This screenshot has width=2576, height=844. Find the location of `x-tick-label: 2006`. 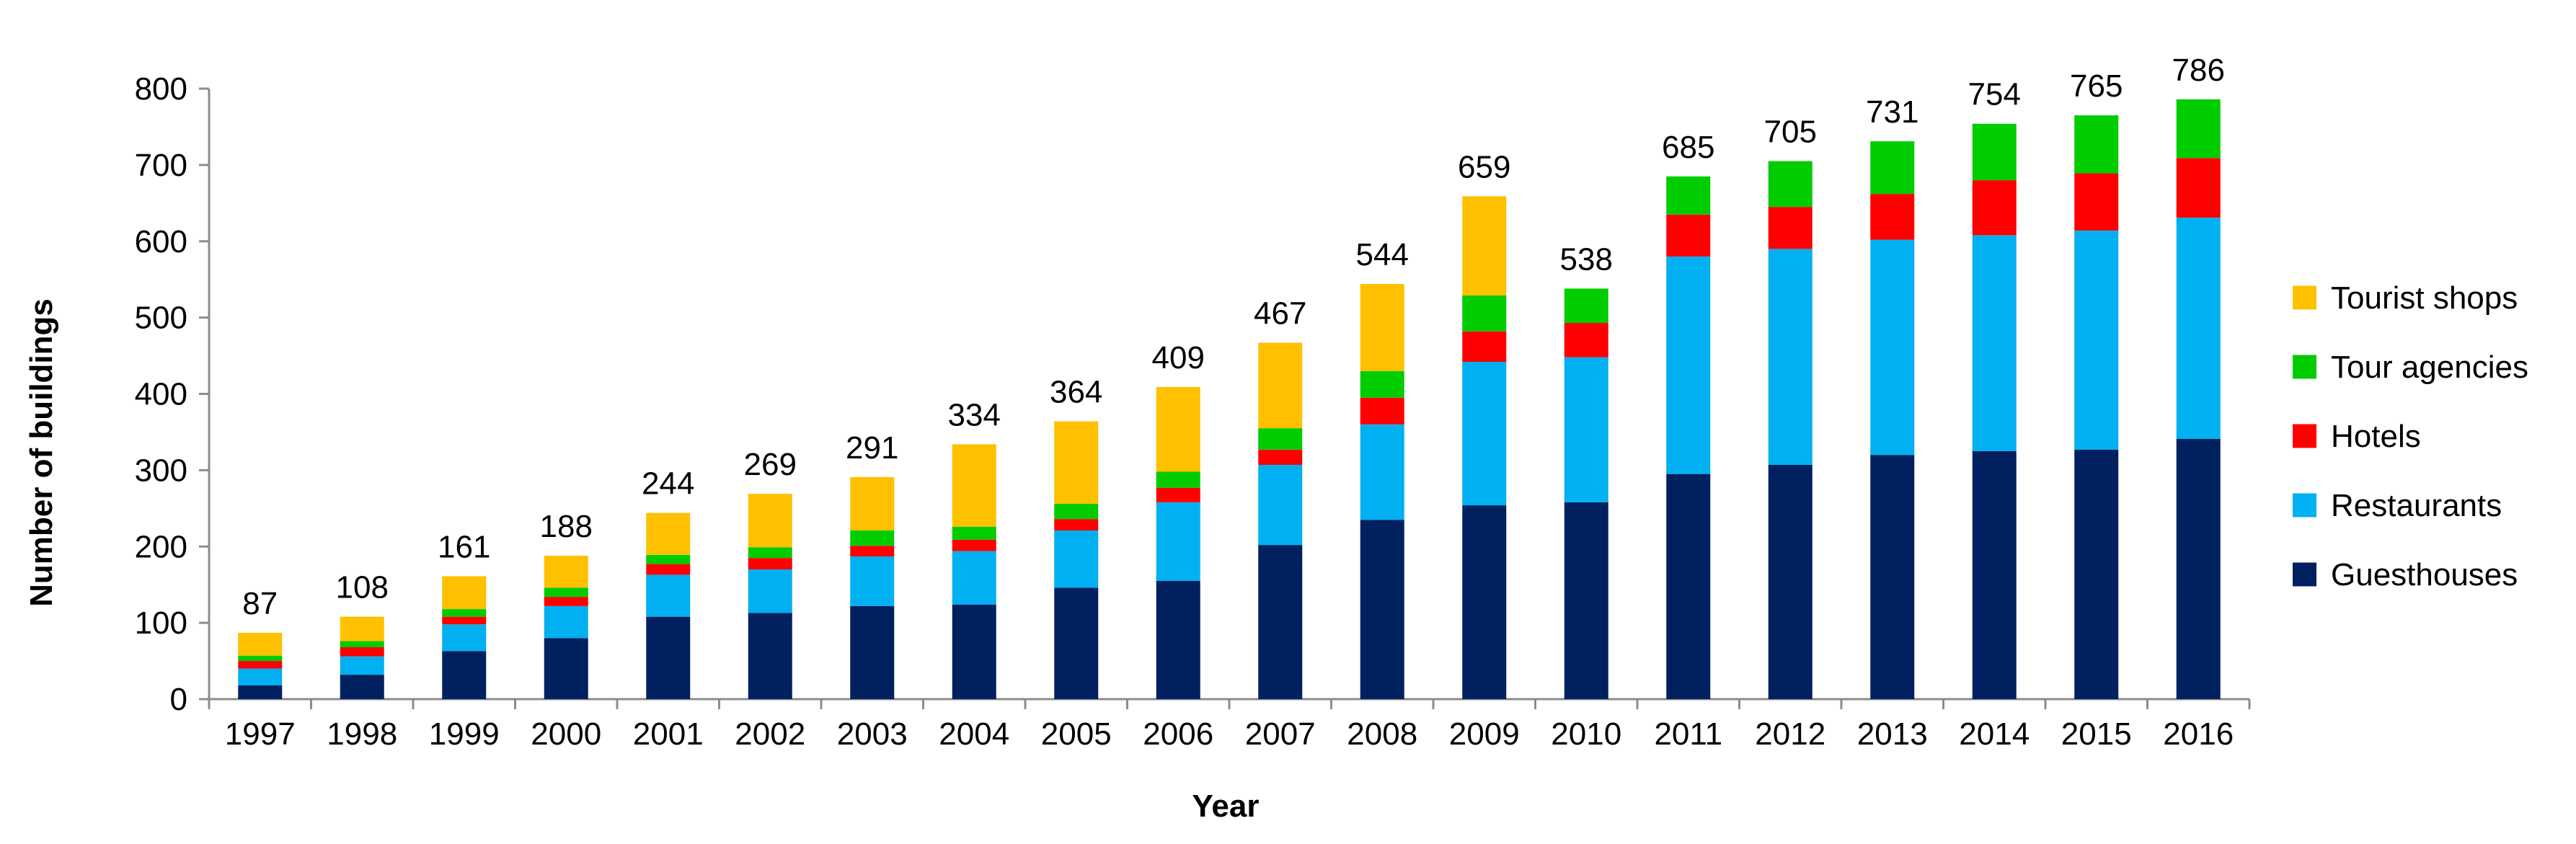

x-tick-label: 2006 is located at coordinates (1178, 734).